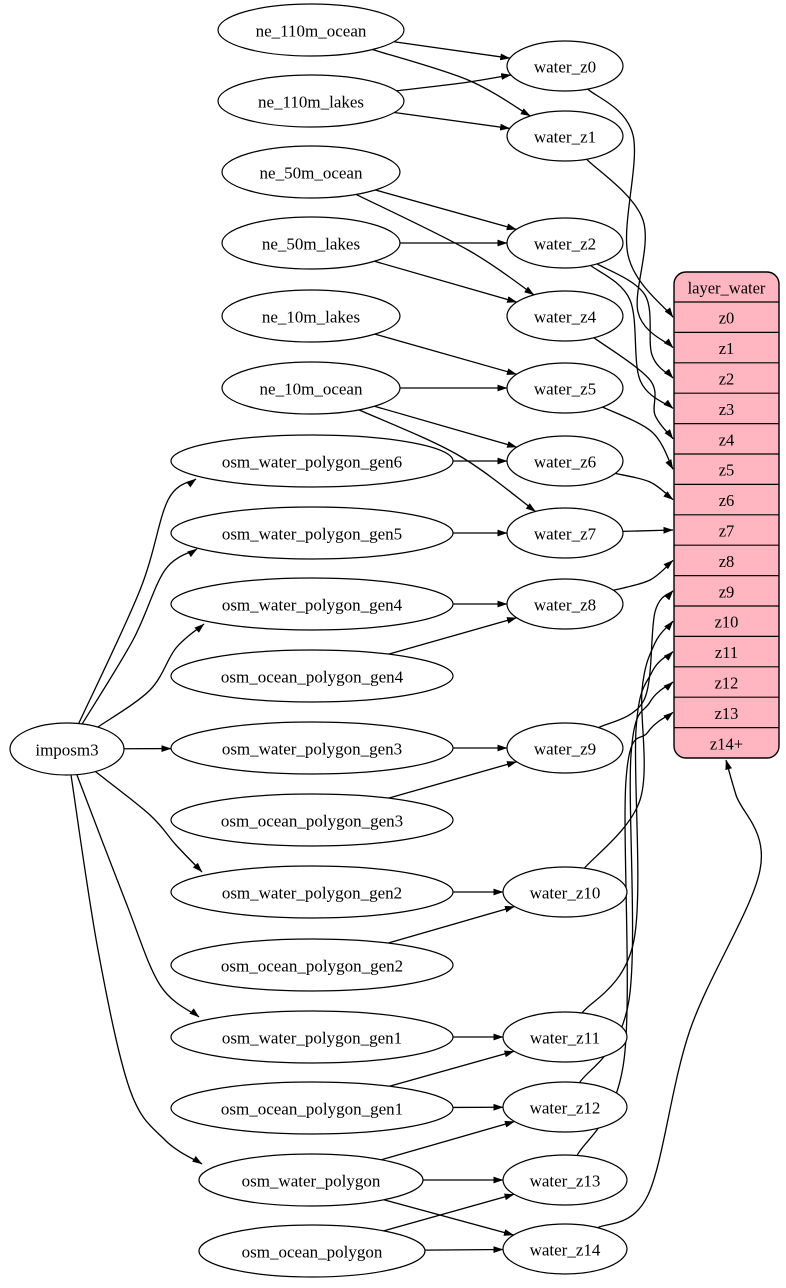 The width and height of the screenshot is (786, 1288). What do you see at coordinates (727, 500) in the screenshot?
I see `table-row-z6-label: z6` at bounding box center [727, 500].